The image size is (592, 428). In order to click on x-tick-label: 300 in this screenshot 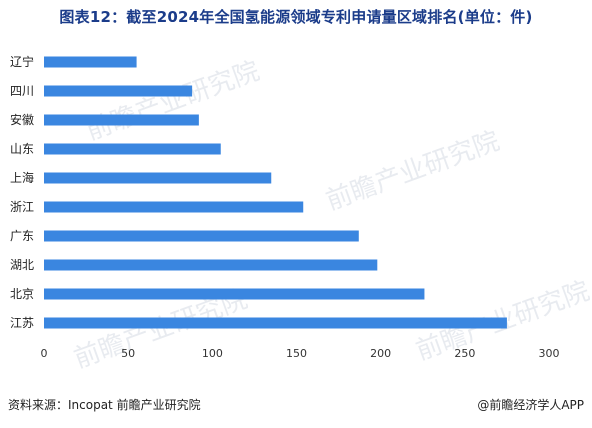, I will do `click(549, 353)`.